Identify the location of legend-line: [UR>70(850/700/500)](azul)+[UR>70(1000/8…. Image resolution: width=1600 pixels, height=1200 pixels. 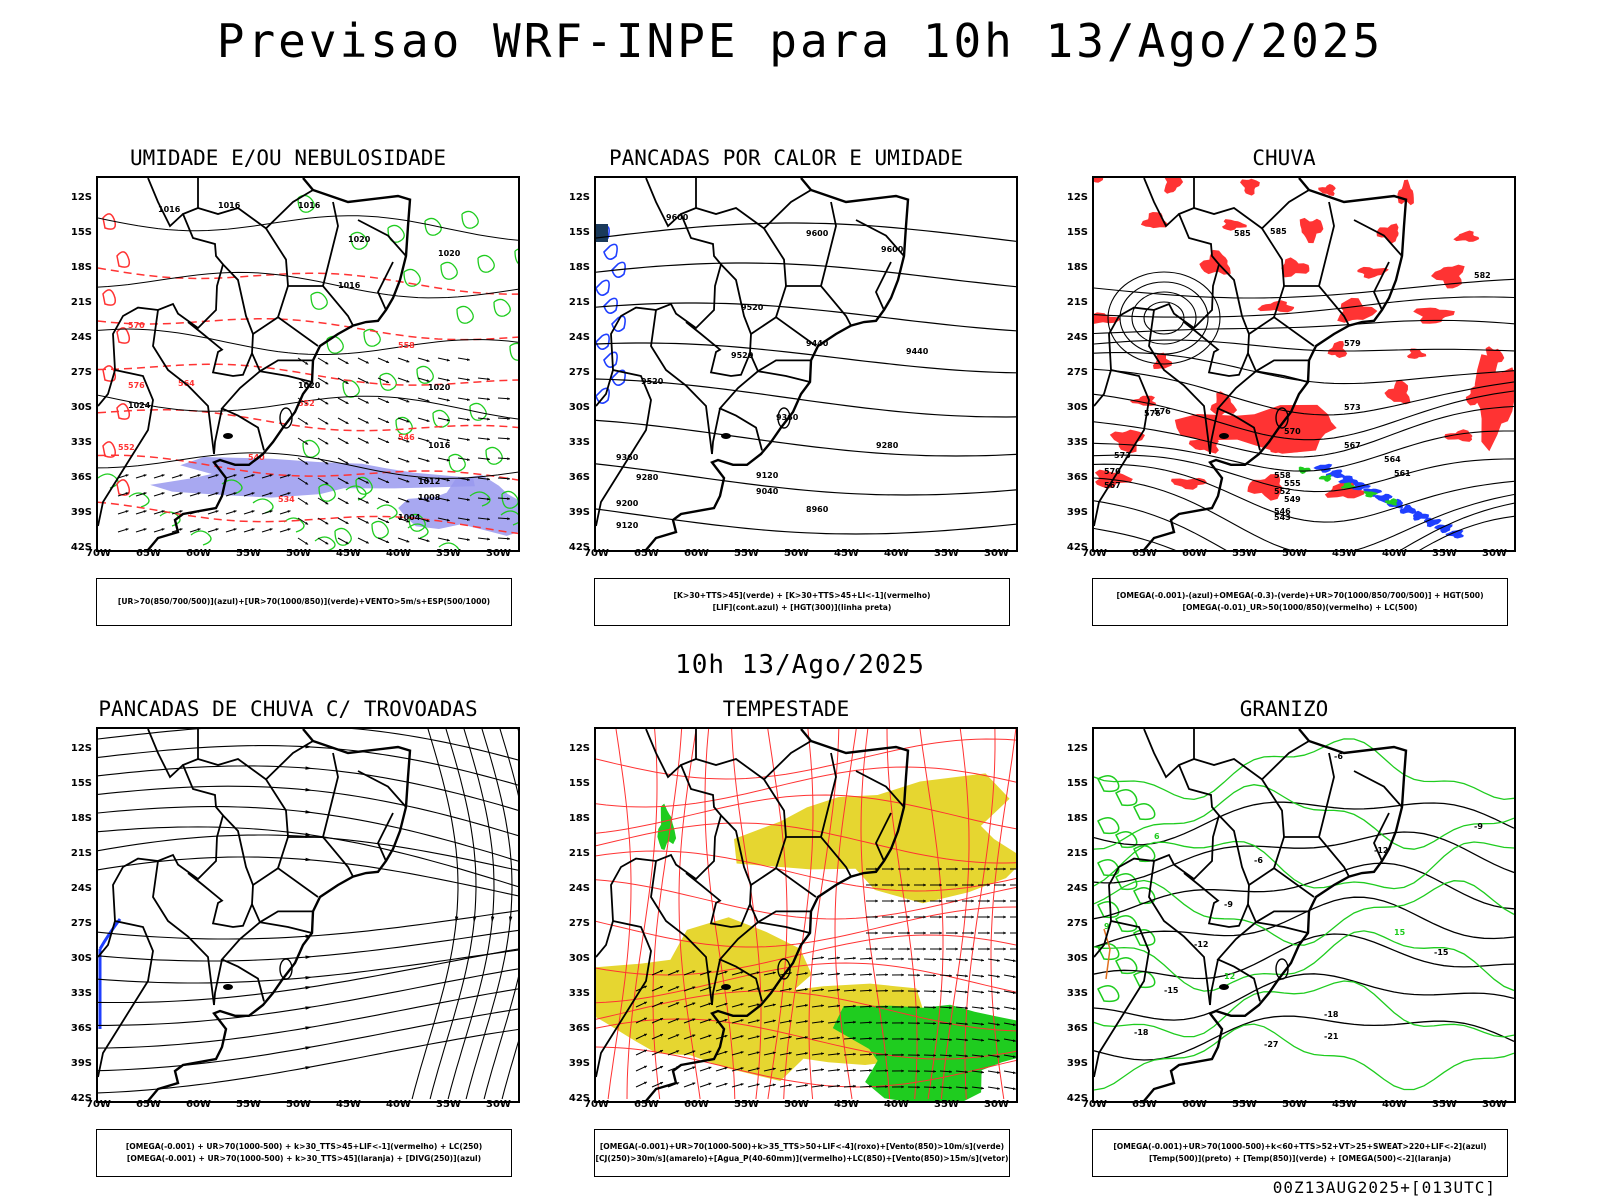
(304, 601).